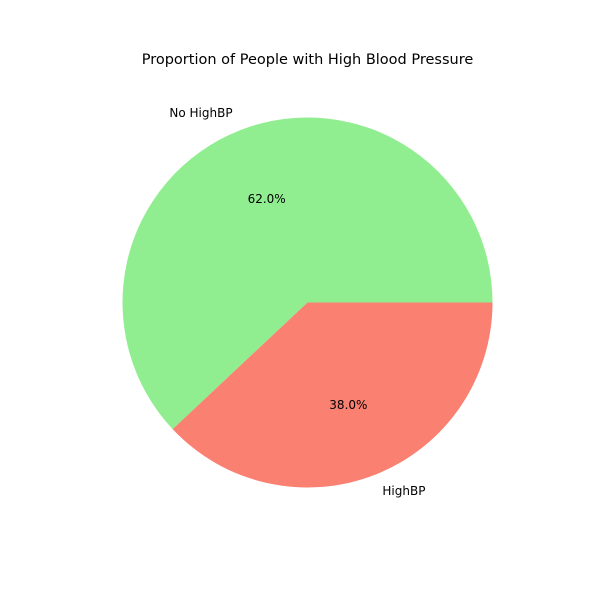 This screenshot has height=600, width=600. I want to click on slice-label-highbp: HighBP, so click(403, 491).